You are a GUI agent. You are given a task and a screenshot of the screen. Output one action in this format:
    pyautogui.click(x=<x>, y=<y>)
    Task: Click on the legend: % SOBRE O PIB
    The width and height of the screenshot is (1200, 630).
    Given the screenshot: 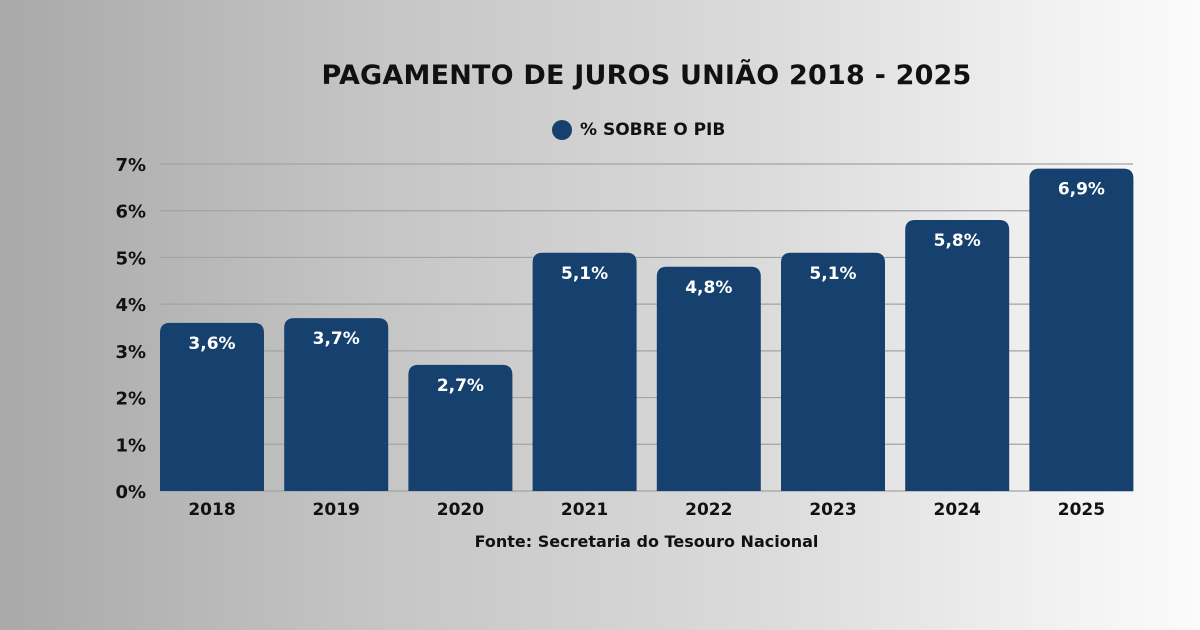 What is the action you would take?
    pyautogui.click(x=638, y=130)
    